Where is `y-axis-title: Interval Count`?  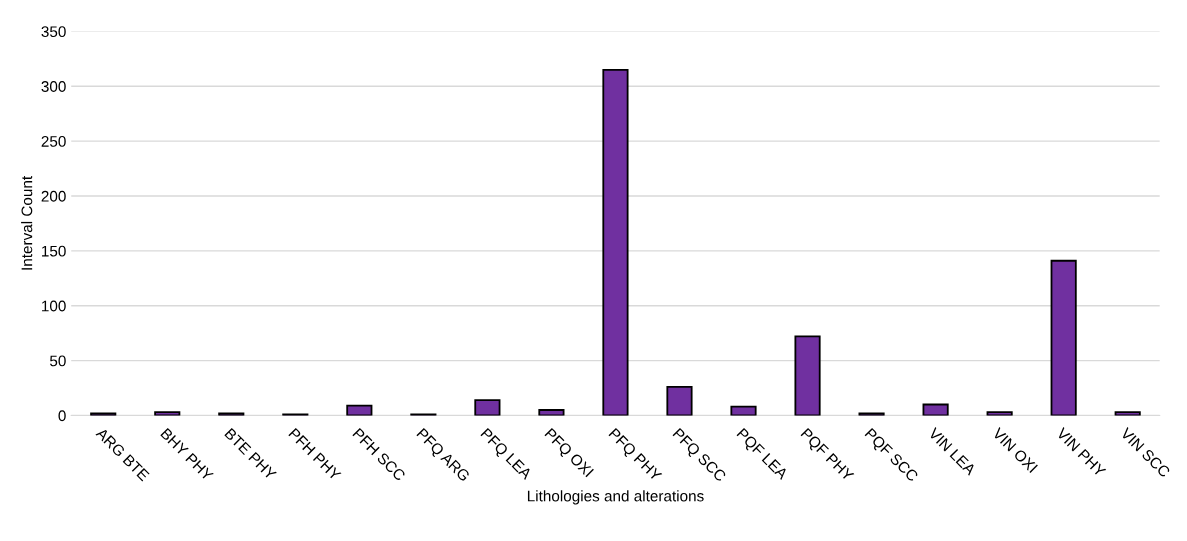
y-axis-title: Interval Count is located at coordinates (27, 222).